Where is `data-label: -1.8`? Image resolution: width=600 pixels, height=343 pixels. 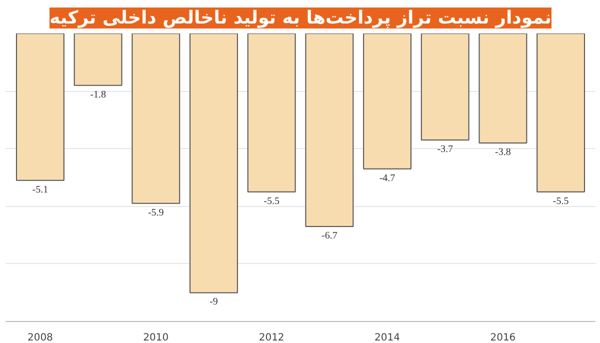 data-label: -1.8 is located at coordinates (98, 94).